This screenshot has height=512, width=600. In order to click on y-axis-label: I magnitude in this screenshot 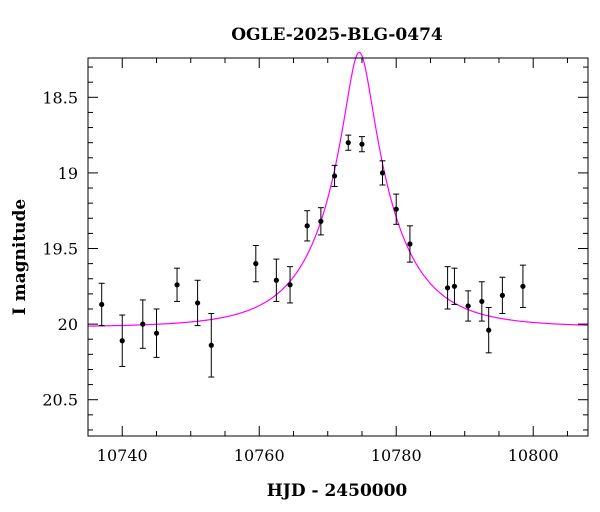, I will do `click(20, 257)`.